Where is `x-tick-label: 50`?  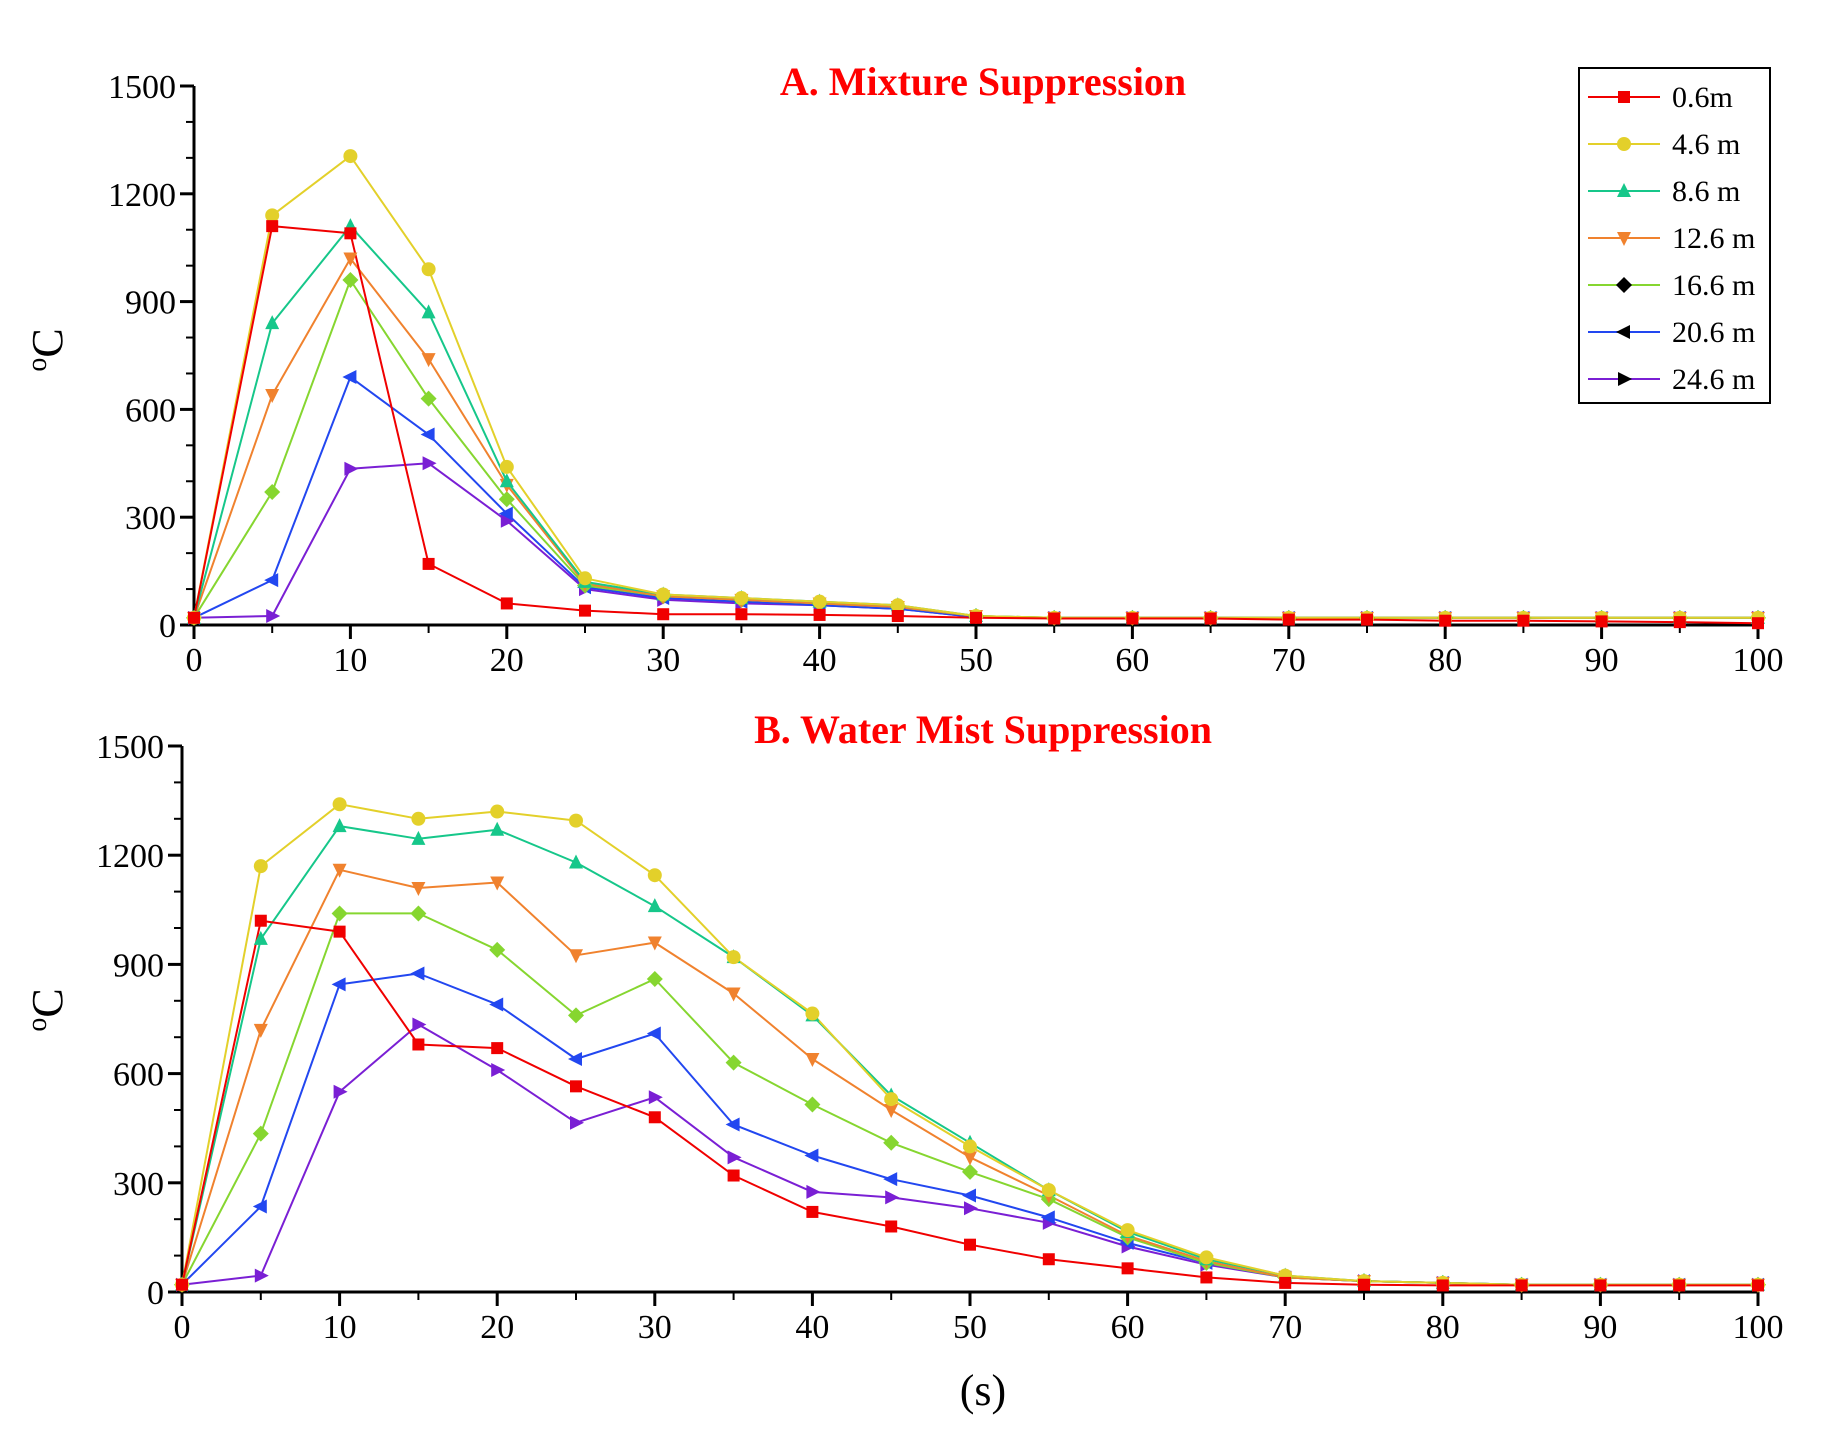
x-tick-label: 50 is located at coordinates (976, 660).